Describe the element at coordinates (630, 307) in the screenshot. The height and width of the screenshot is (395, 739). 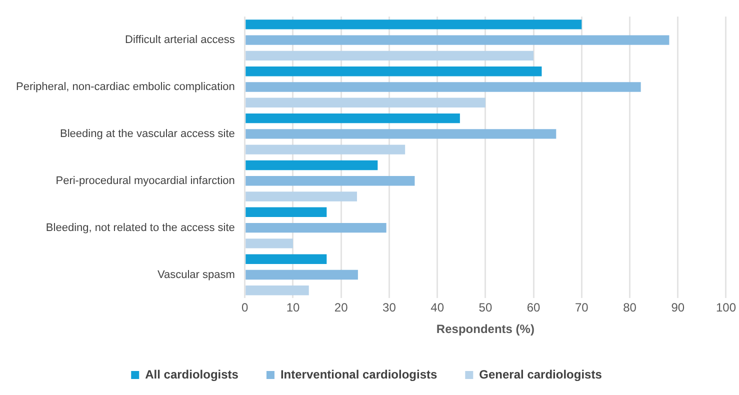
I see `x-tick-label: 80` at that location.